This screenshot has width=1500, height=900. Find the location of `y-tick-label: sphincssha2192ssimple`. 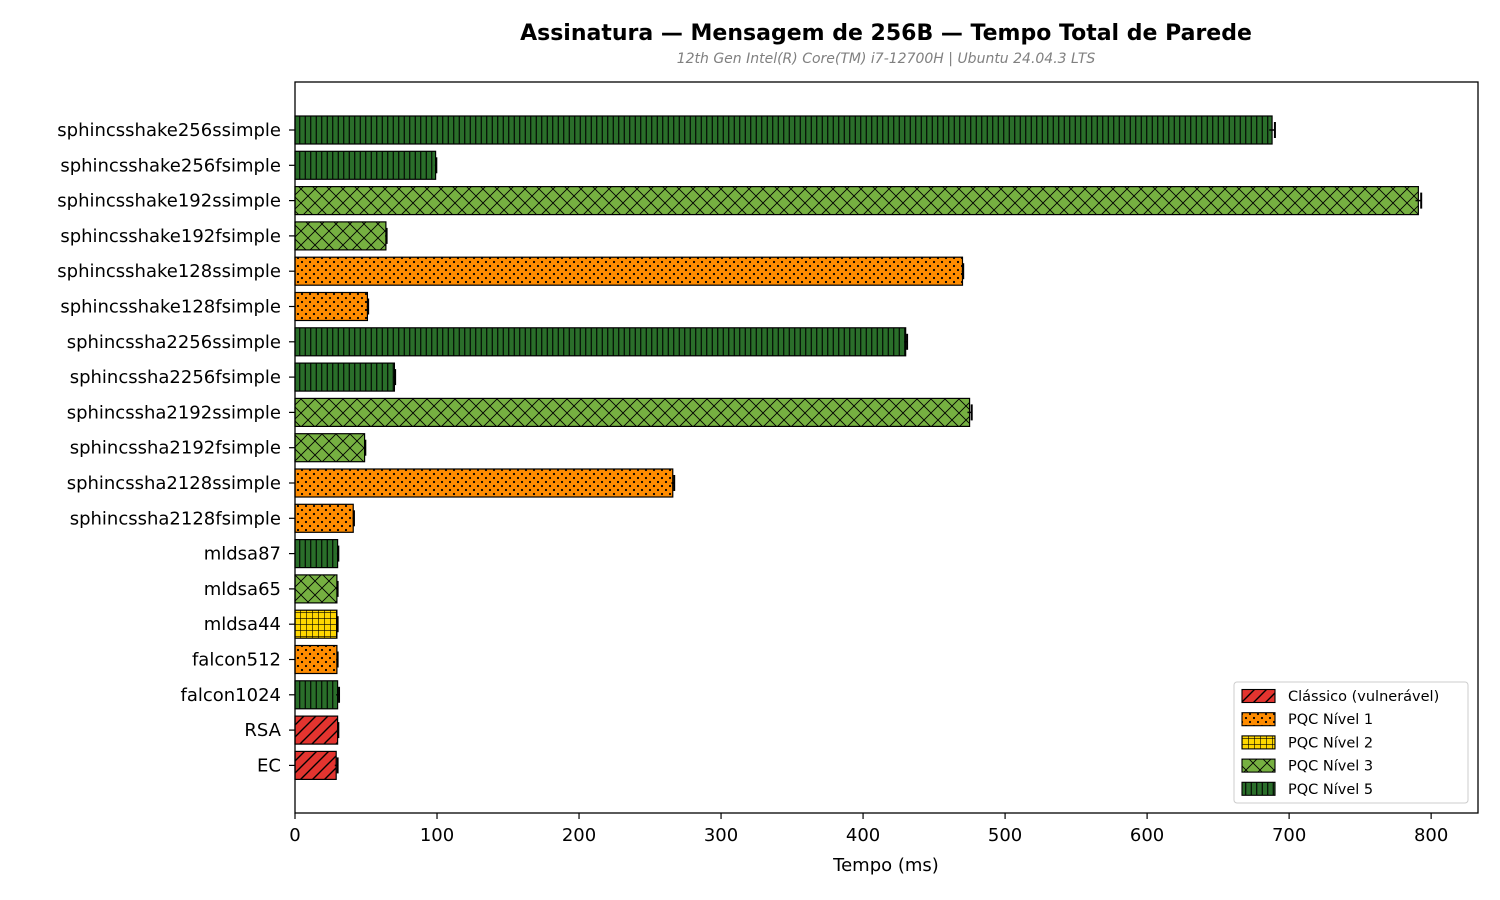

y-tick-label: sphincssha2192ssimple is located at coordinates (174, 412).